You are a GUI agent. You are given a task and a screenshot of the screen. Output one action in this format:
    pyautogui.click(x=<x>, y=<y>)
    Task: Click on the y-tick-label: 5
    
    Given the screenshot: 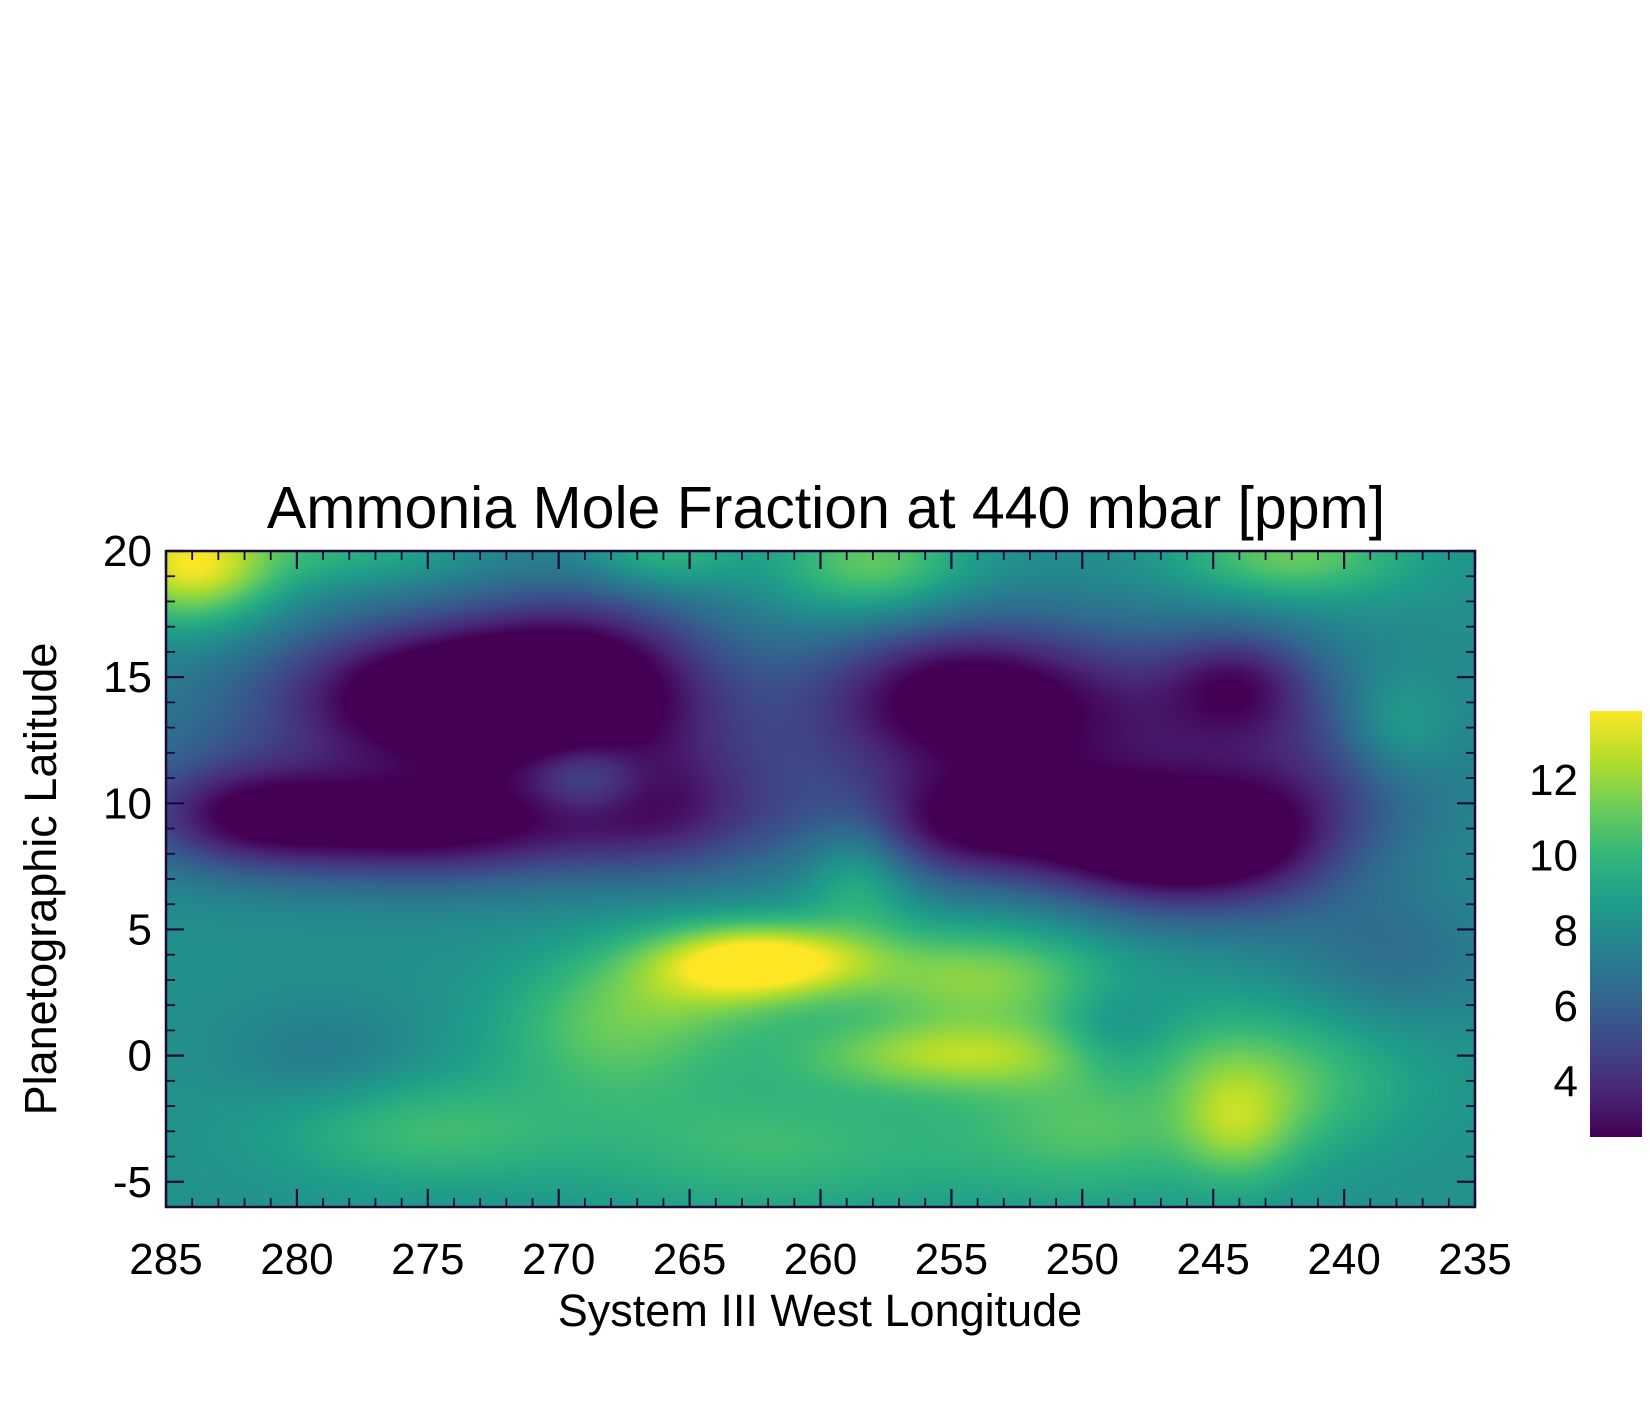 What is the action you would take?
    pyautogui.click(x=140, y=929)
    